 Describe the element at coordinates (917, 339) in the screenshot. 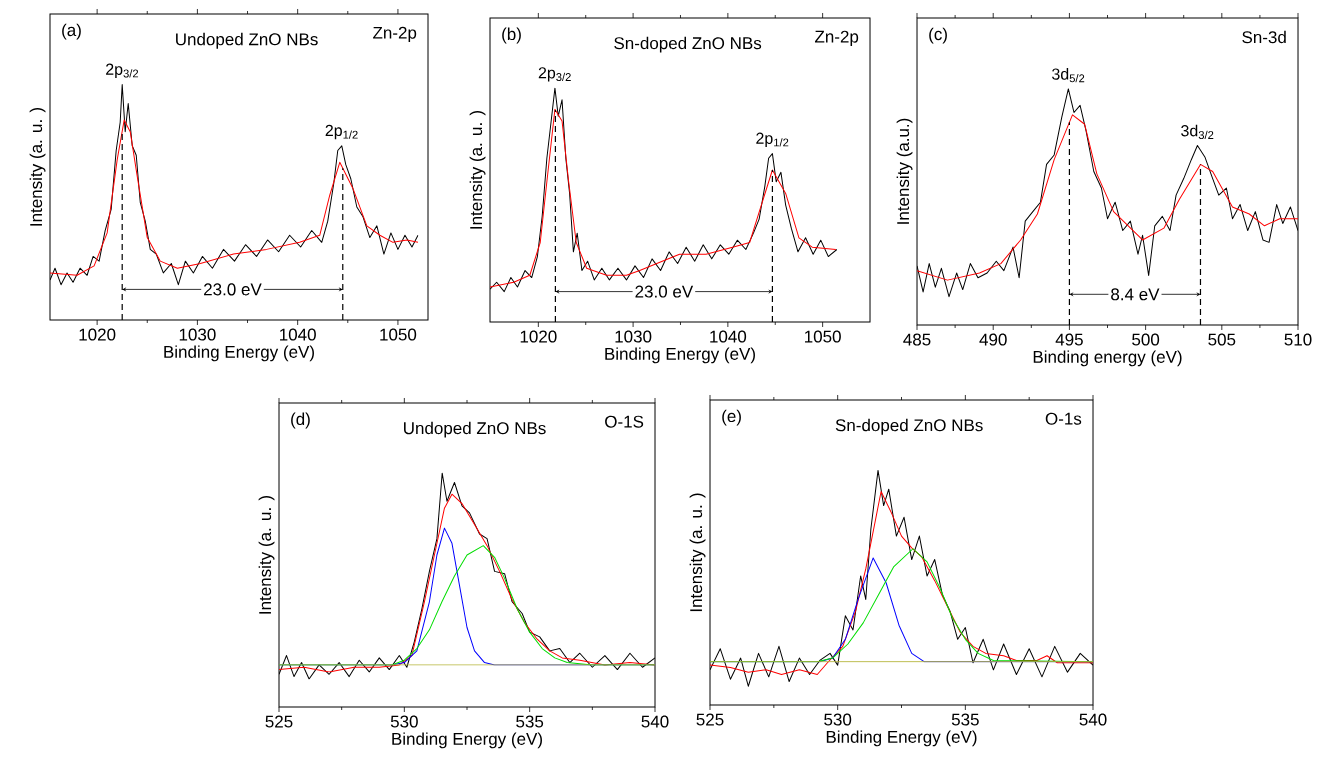

I see `x-tick-label: 485` at that location.